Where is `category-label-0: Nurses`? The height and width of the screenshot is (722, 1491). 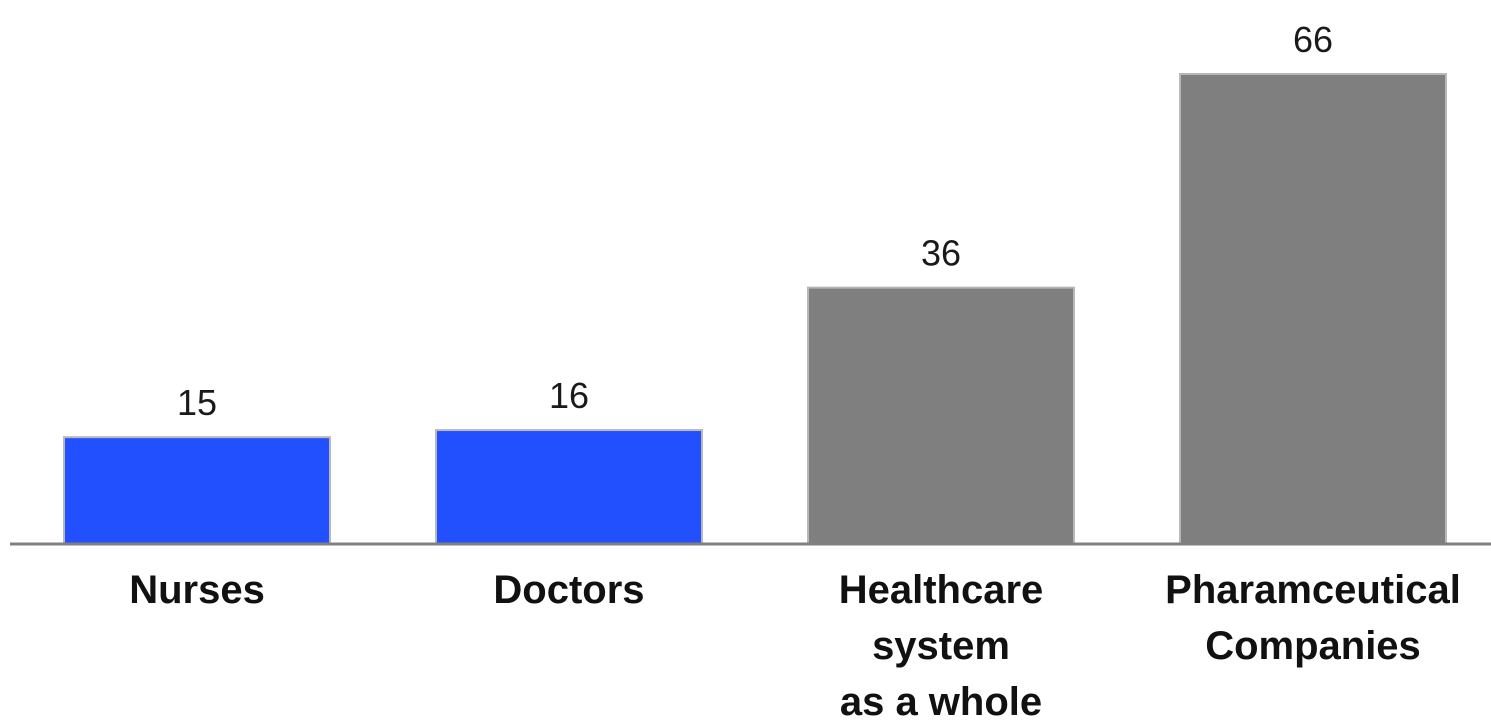
category-label-0: Nurses is located at coordinates (197, 590).